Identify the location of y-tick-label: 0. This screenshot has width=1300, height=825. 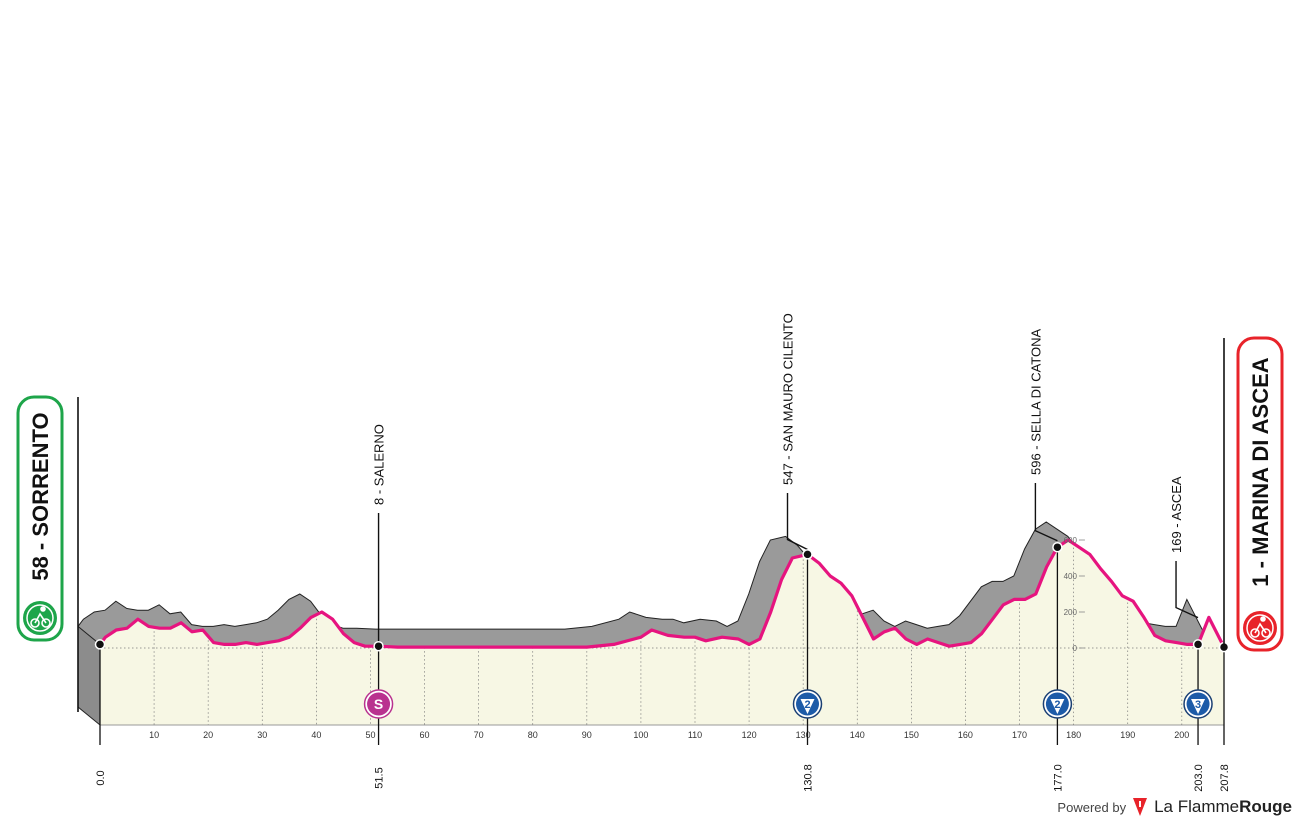
(1074, 648).